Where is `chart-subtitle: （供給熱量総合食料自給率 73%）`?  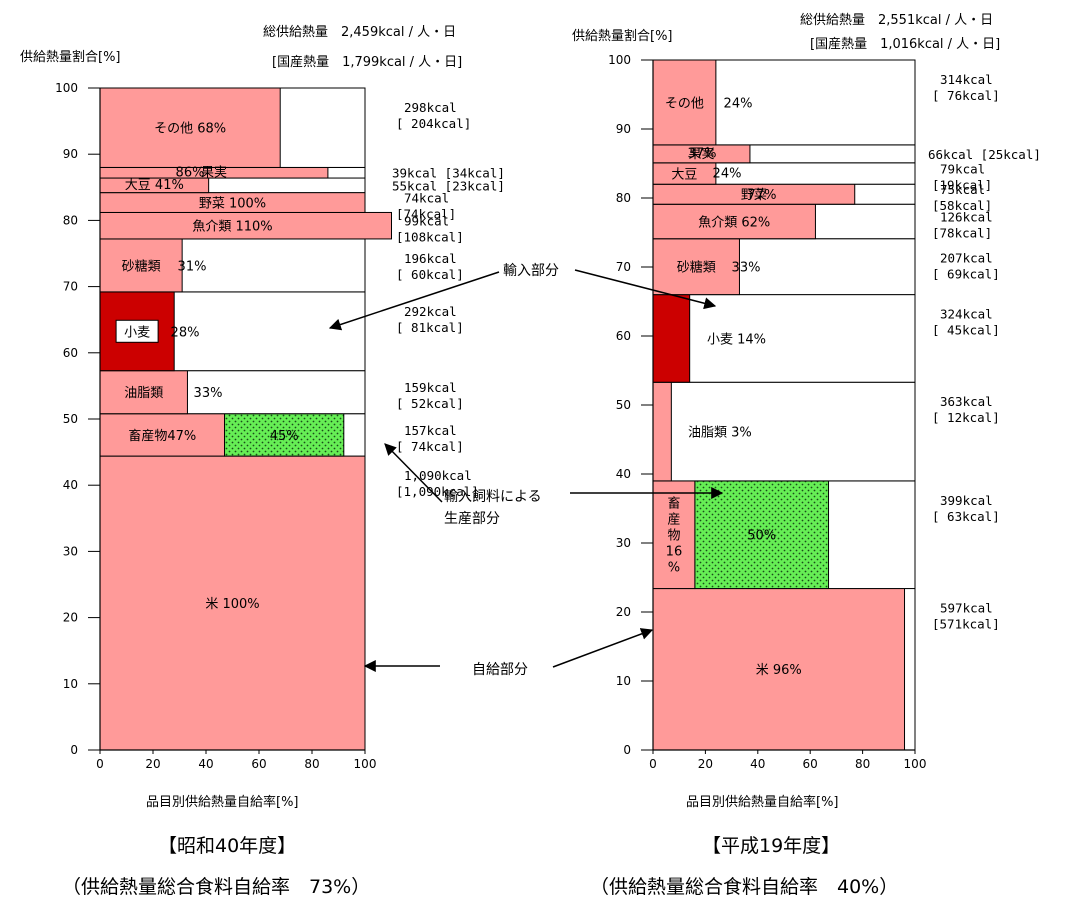 chart-subtitle: （供給熱量総合食料自給率 73%） is located at coordinates (216, 887).